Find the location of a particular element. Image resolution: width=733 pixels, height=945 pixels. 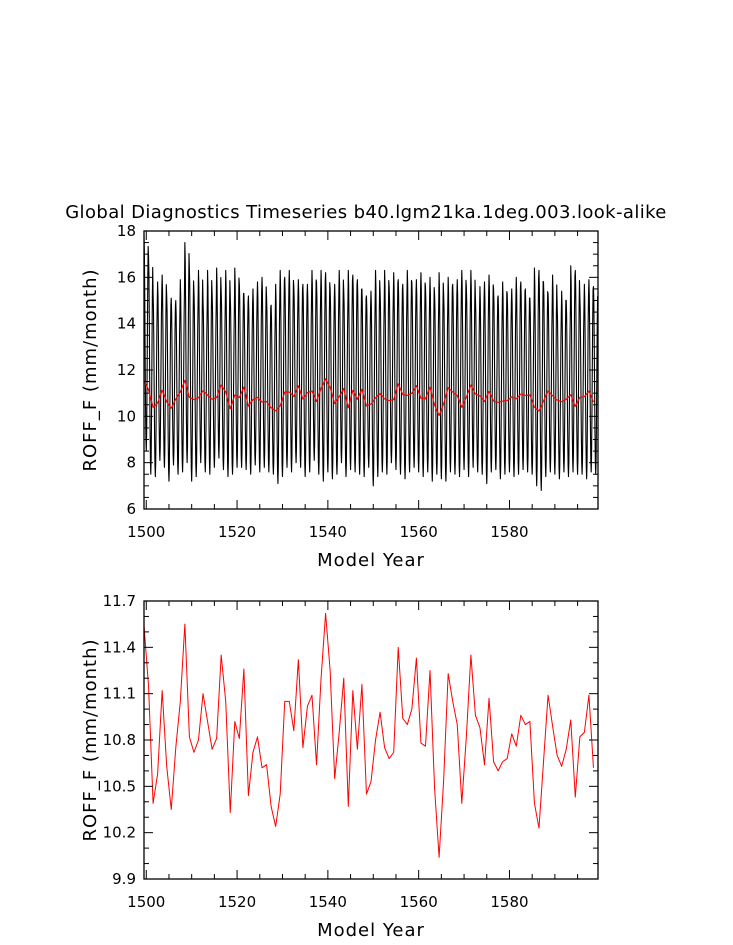

top-x-tick-labels: 1500 1520 1540 1560 1580 is located at coordinates (327, 532).